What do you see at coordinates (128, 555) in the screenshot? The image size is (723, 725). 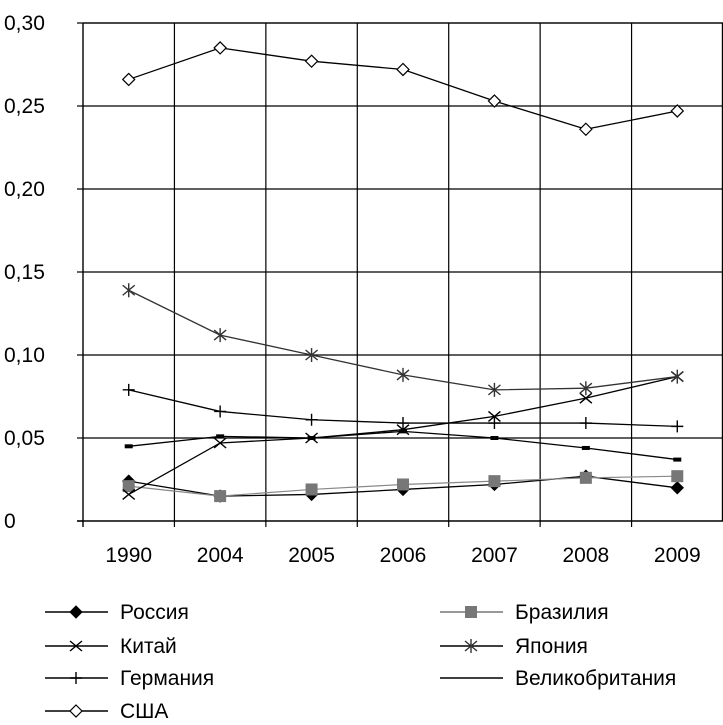 I see `x-tick-label: 1990` at bounding box center [128, 555].